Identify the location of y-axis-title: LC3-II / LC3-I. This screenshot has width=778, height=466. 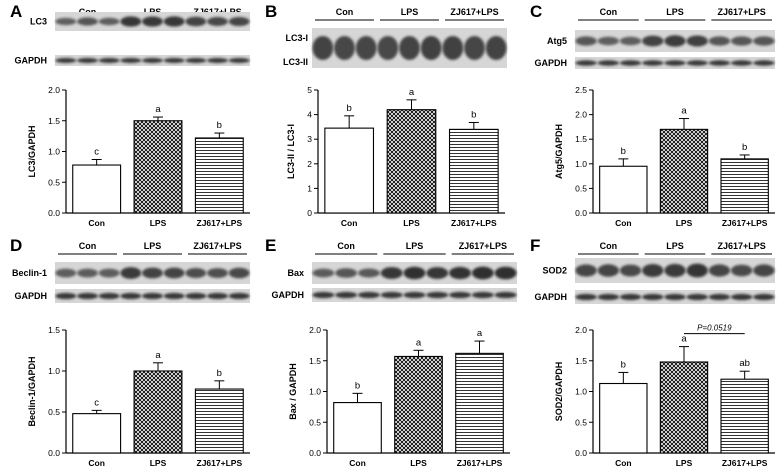
(291, 151).